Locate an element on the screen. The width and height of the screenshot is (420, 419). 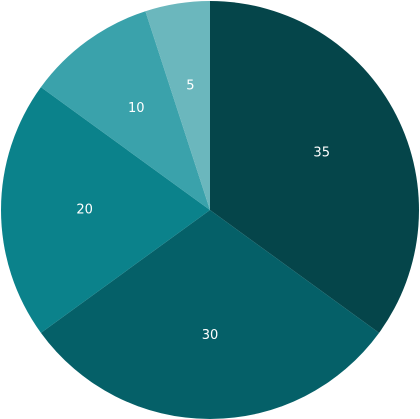
pie-slice-label-30: 30 is located at coordinates (210, 335).